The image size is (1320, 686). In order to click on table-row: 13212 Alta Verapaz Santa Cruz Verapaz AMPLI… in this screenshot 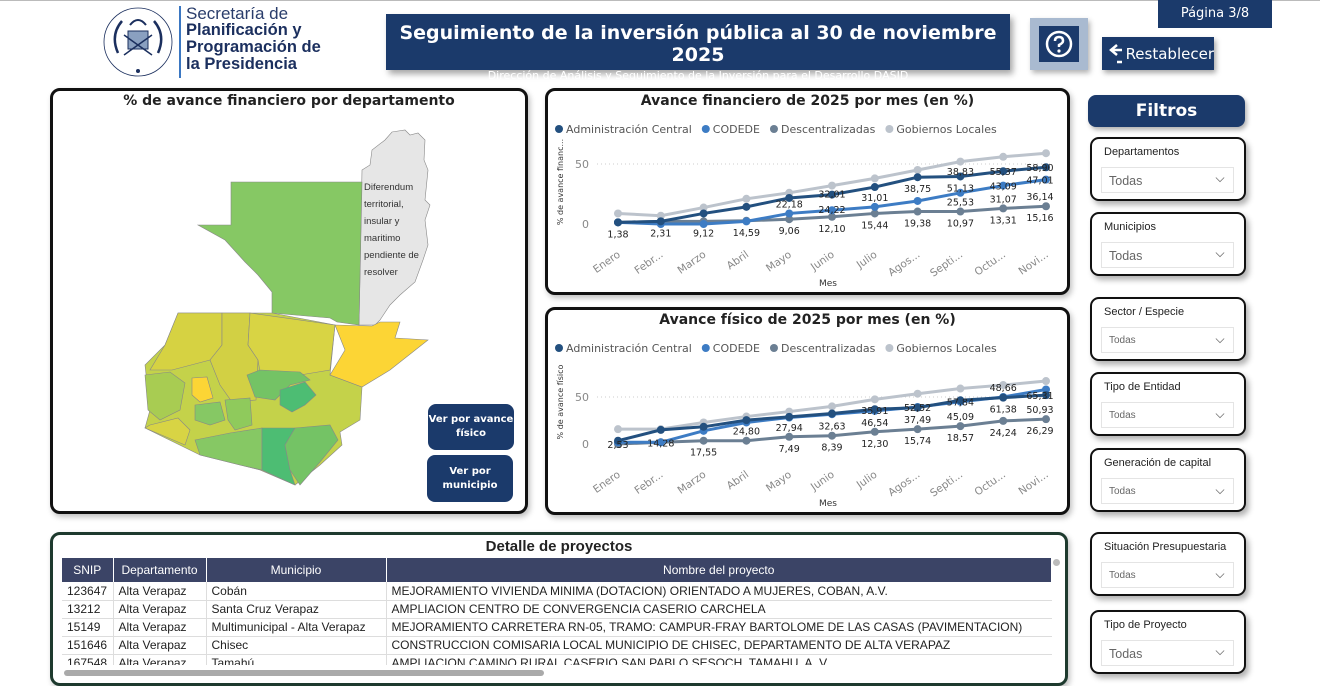, I will do `click(557, 609)`.